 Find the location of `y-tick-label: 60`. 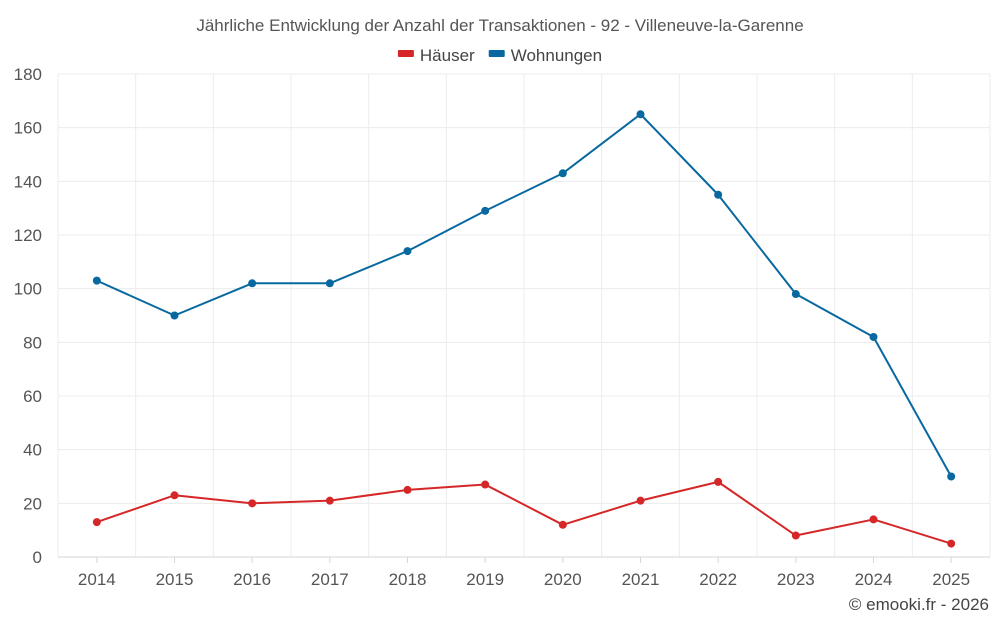

y-tick-label: 60 is located at coordinates (32, 396).